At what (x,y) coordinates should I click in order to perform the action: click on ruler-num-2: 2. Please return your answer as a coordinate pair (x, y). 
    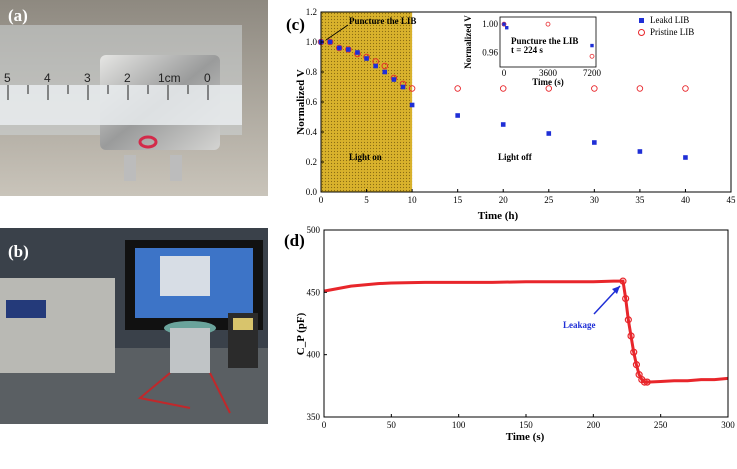
    Looking at the image, I should click on (127, 78).